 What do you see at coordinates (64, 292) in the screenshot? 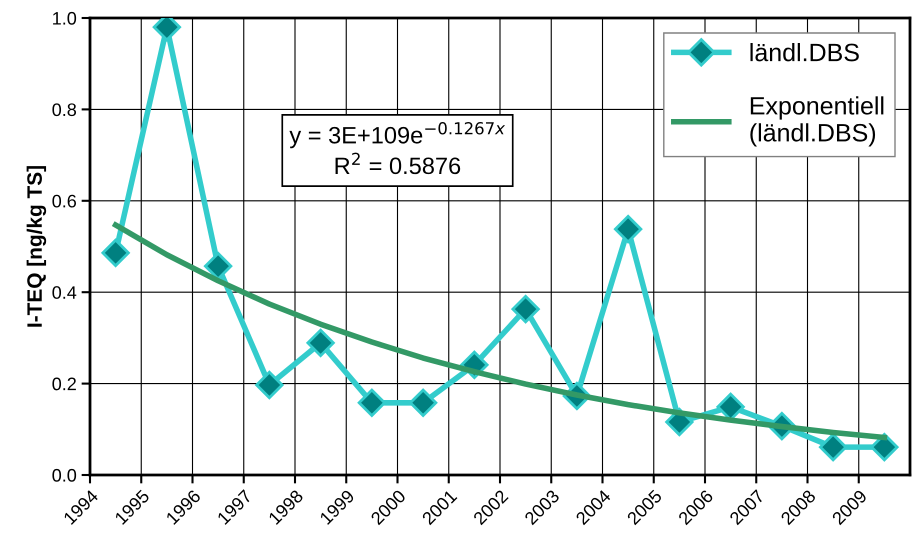
I see `y-tick-label: 0.4` at bounding box center [64, 292].